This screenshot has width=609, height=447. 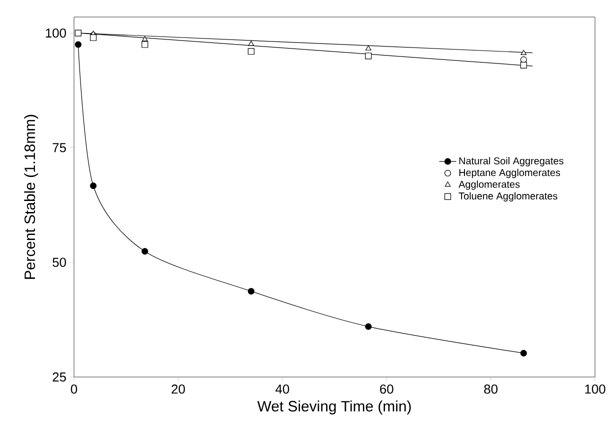 What do you see at coordinates (178, 389) in the screenshot?
I see `x-tick-label: 20` at bounding box center [178, 389].